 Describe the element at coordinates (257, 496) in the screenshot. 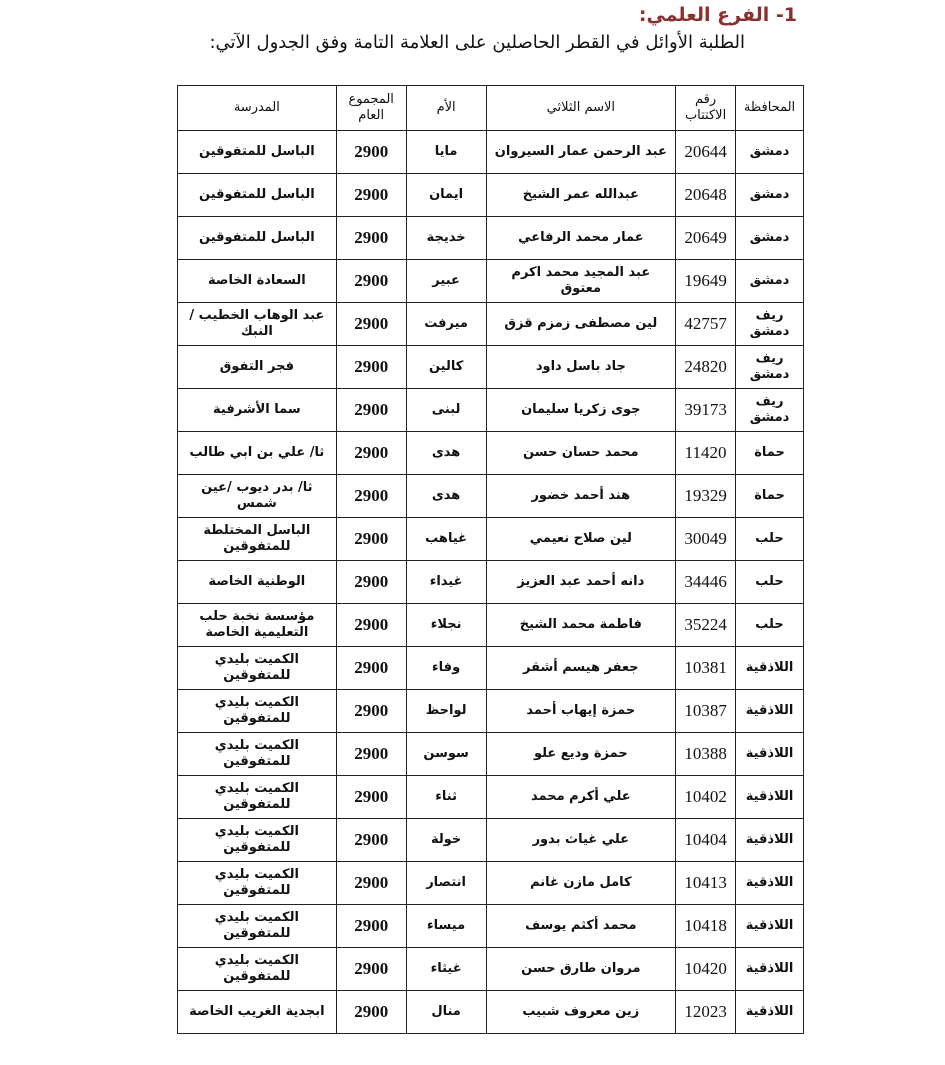

I see `cell-school: ثا/ بدر ديوب /عين شمس` at that location.